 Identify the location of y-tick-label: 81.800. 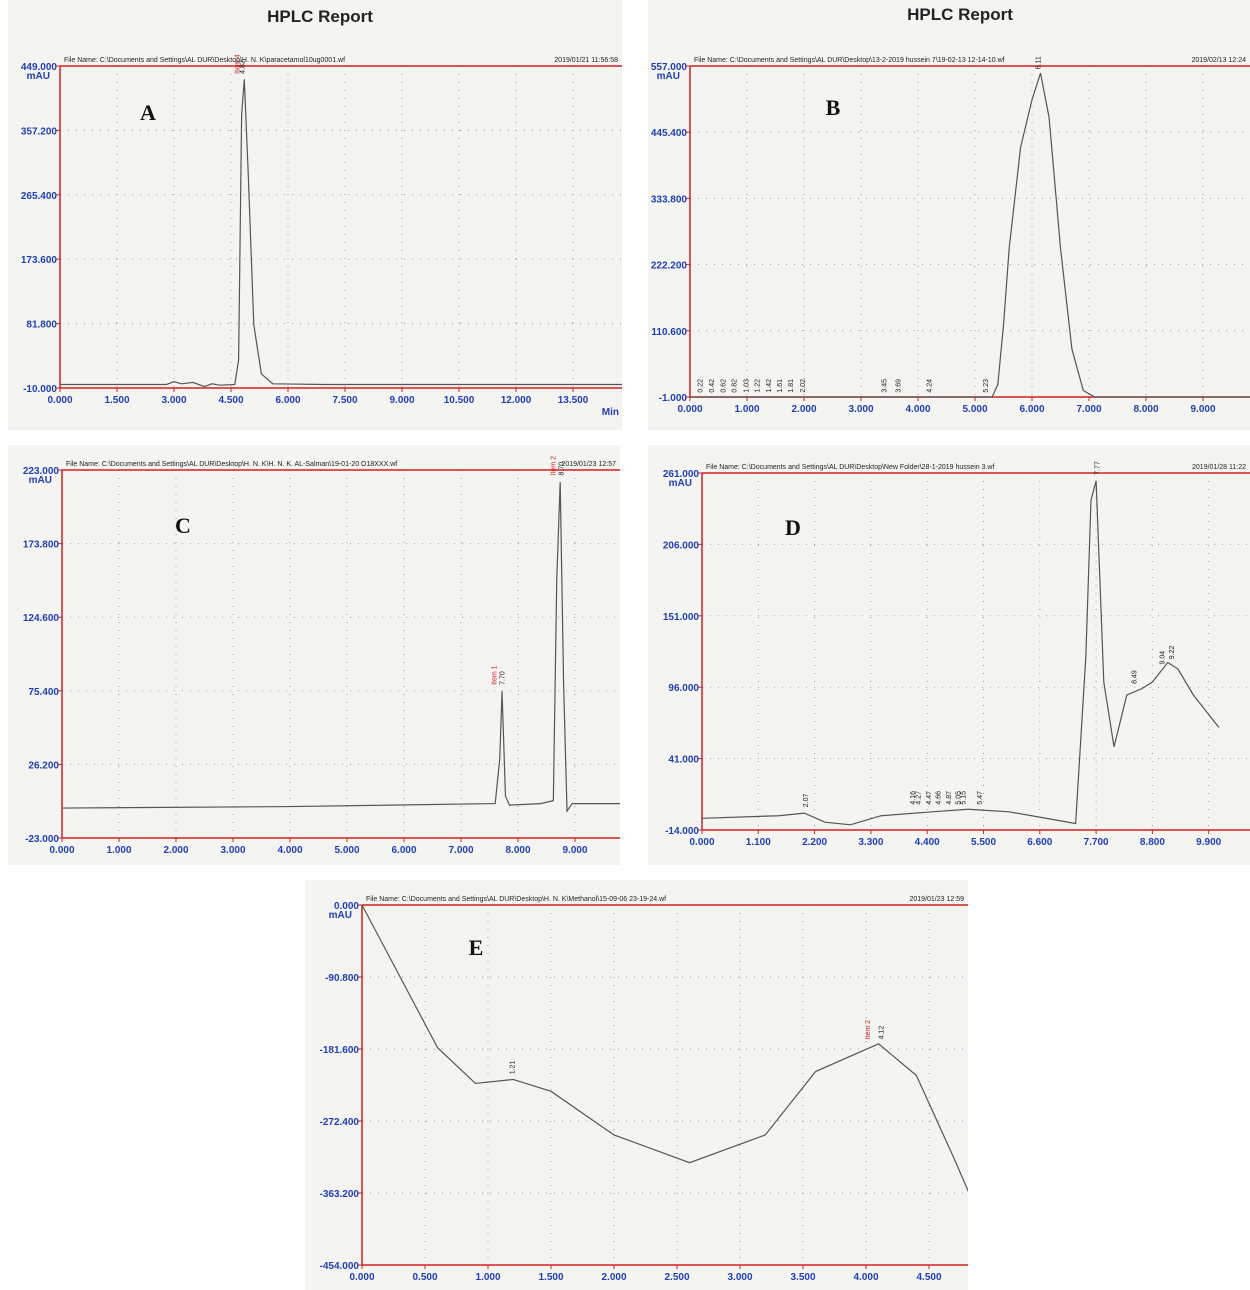
(41, 325).